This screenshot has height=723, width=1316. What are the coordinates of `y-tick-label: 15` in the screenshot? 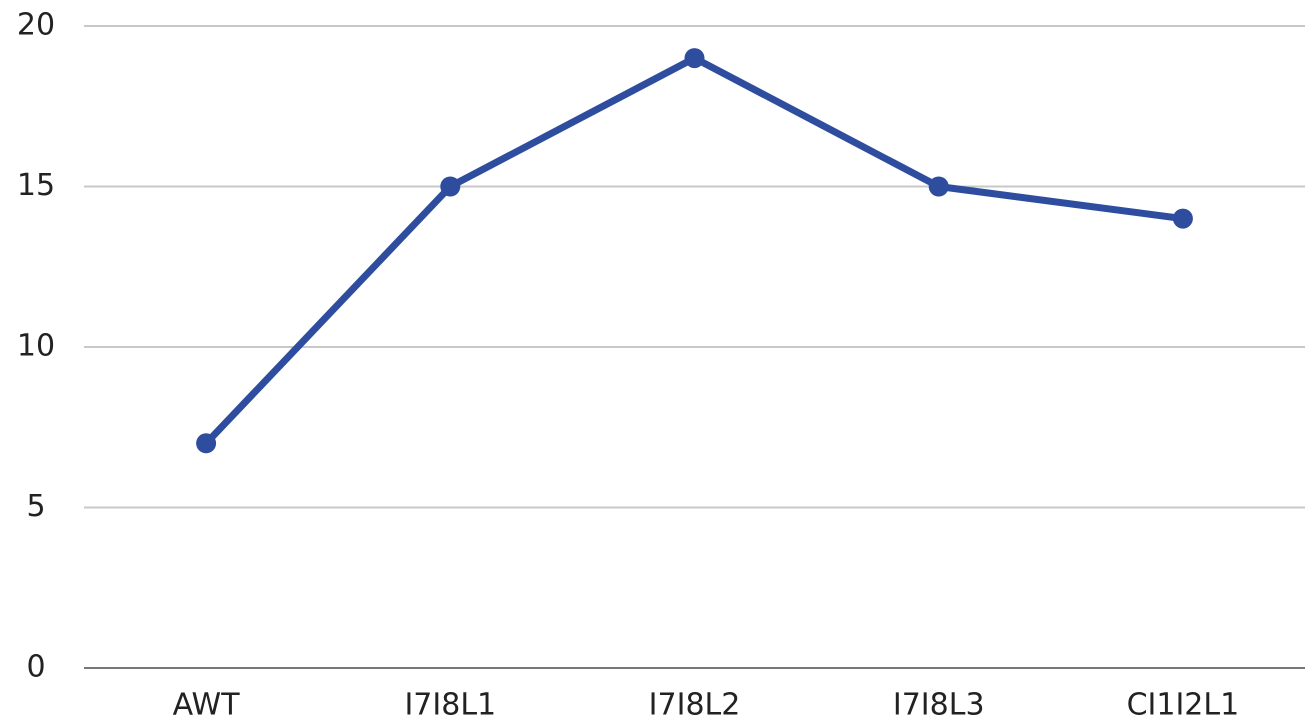 It's located at (36, 185).